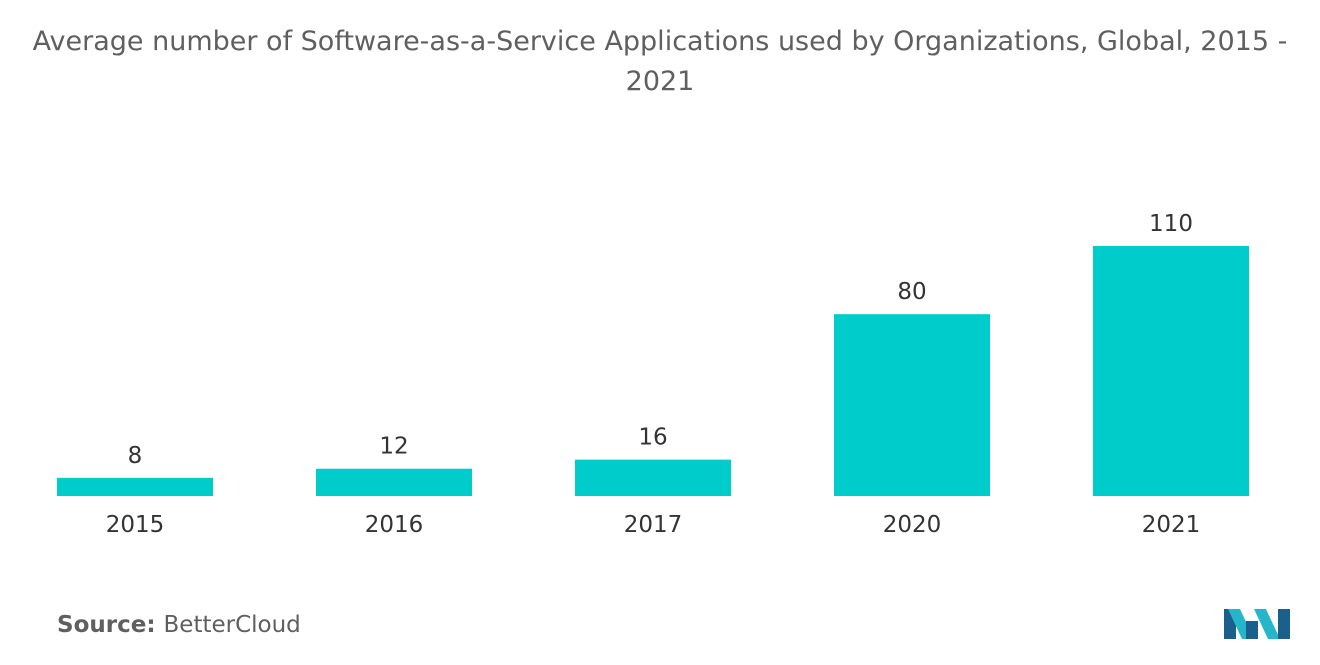  I want to click on category-label-2016: 2016, so click(394, 525).